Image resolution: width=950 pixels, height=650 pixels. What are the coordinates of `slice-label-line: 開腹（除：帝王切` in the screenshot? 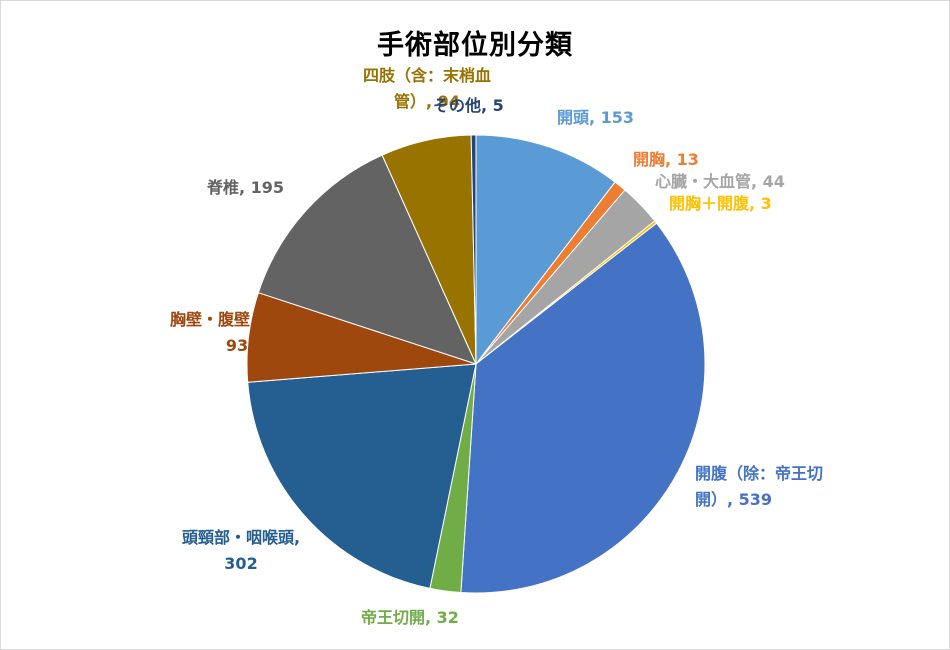 It's located at (759, 473).